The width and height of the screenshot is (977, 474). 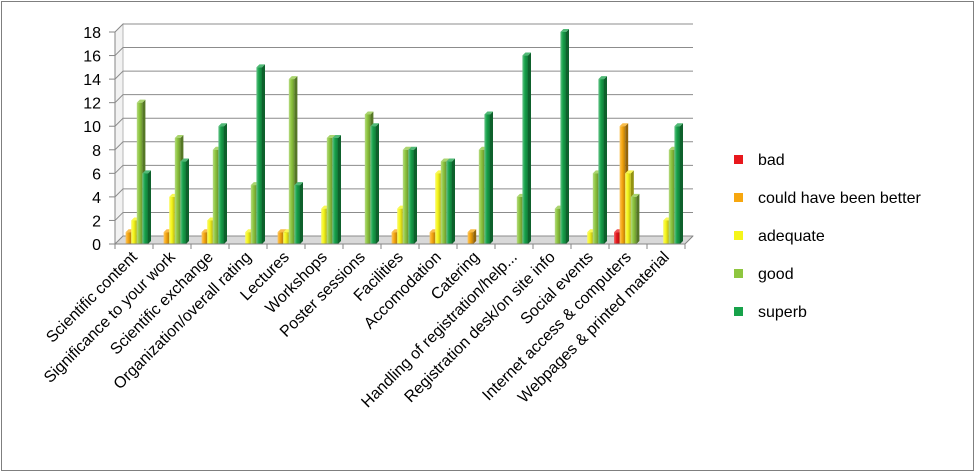 I want to click on legend-label: superb, so click(x=782, y=312).